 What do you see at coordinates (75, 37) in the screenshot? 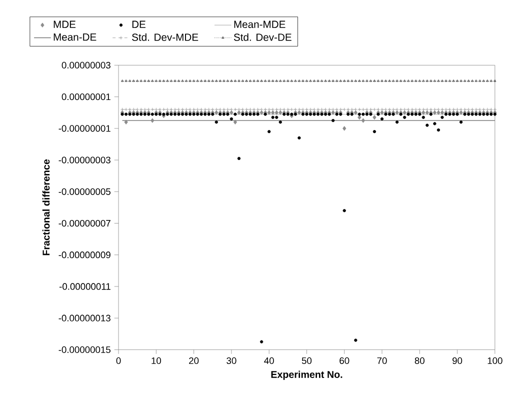
I see `legend-label: Mean-DE` at bounding box center [75, 37].